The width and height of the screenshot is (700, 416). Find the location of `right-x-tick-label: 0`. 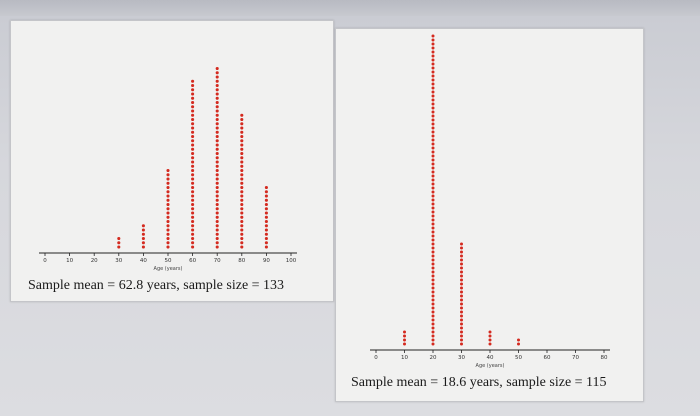

right-x-tick-label: 0 is located at coordinates (376, 358).